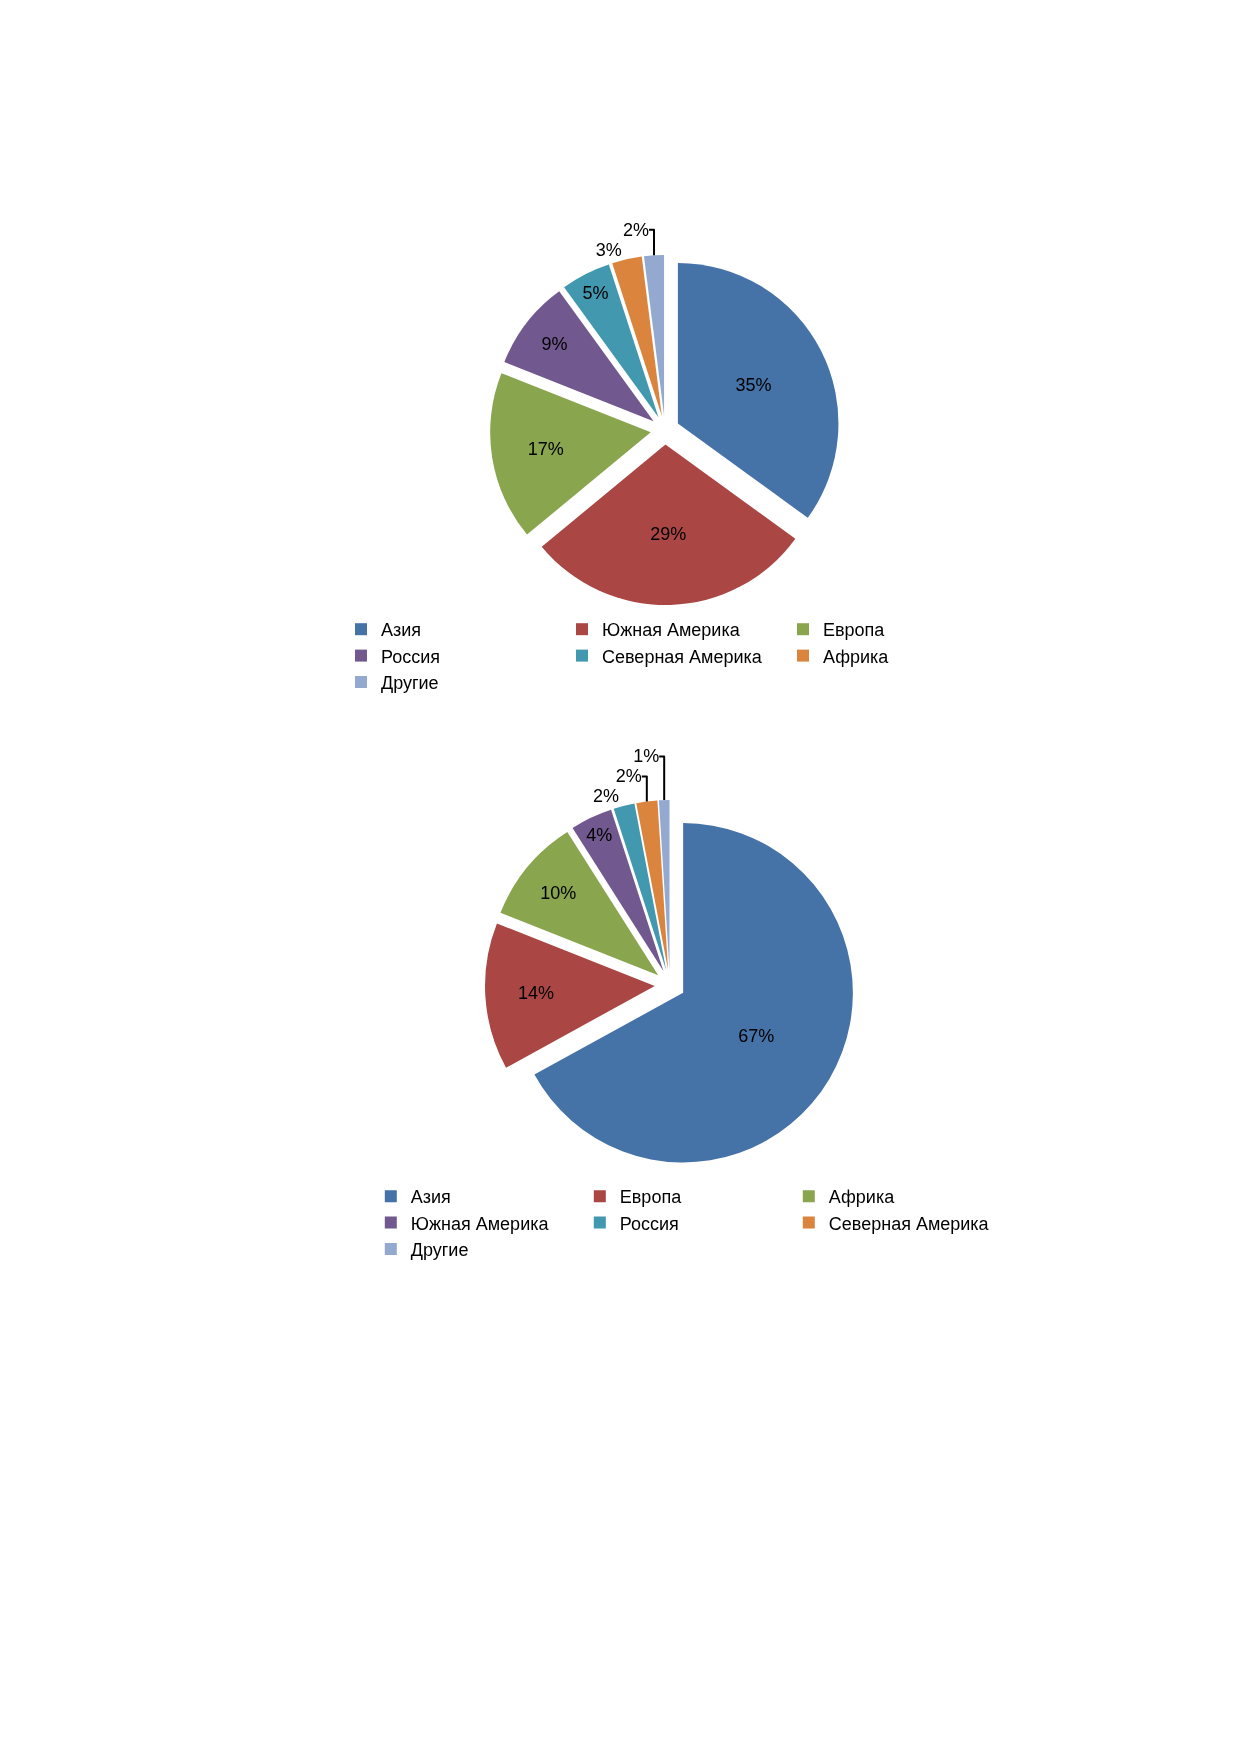  Describe the element at coordinates (545, 448) in the screenshot. I see `data-label: 17%` at that location.